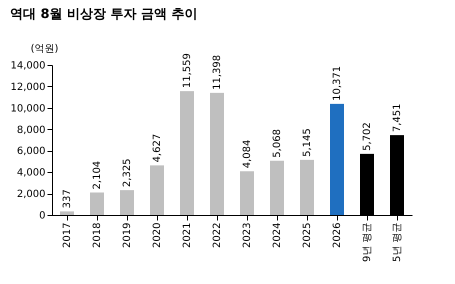 This screenshot has height=284, width=455. Describe the element at coordinates (337, 83) in the screenshot. I see `data-label: 10,371` at that location.